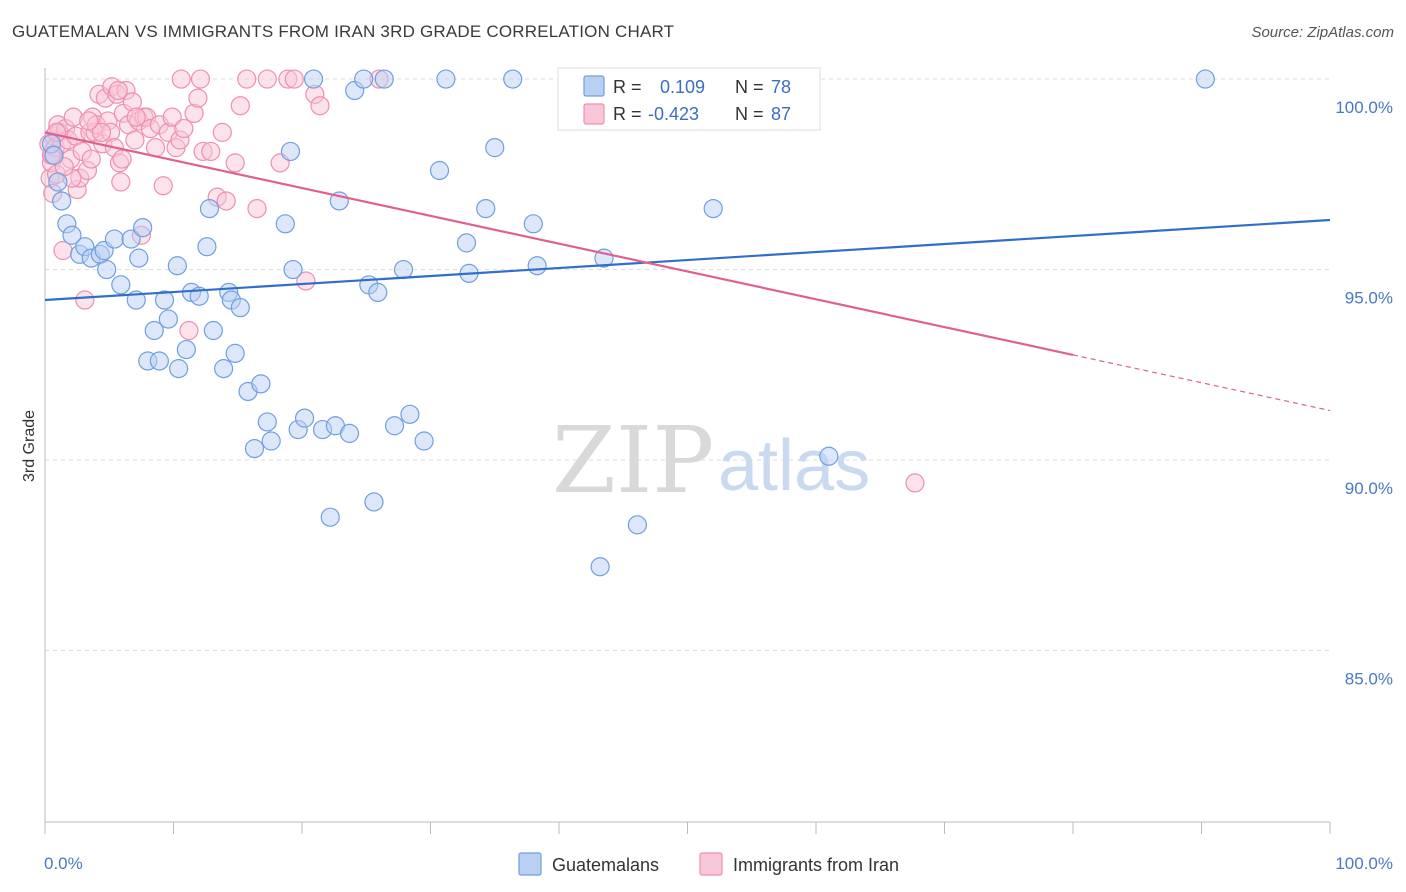 The height and width of the screenshot is (892, 1406). I want to click on y-tick-label-3: 100.0%, so click(1364, 107).